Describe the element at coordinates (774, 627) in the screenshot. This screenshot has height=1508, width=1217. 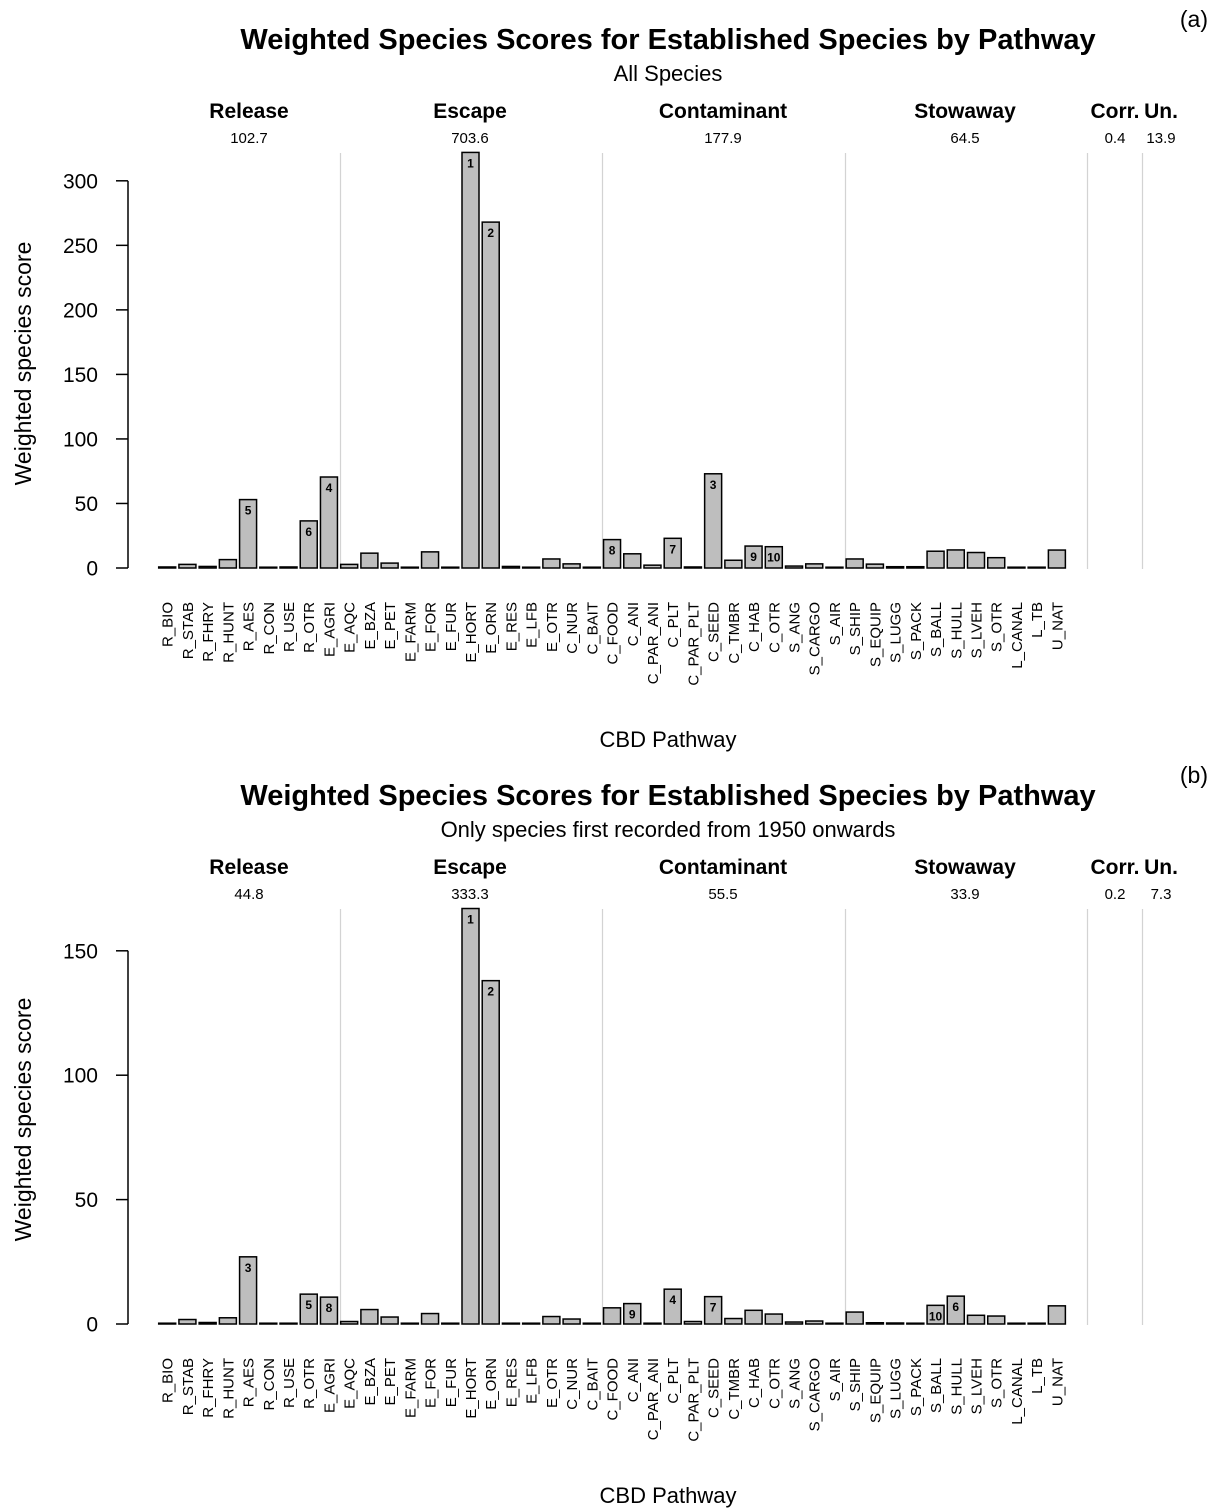
I see `x-tick-label: C_OTR` at that location.